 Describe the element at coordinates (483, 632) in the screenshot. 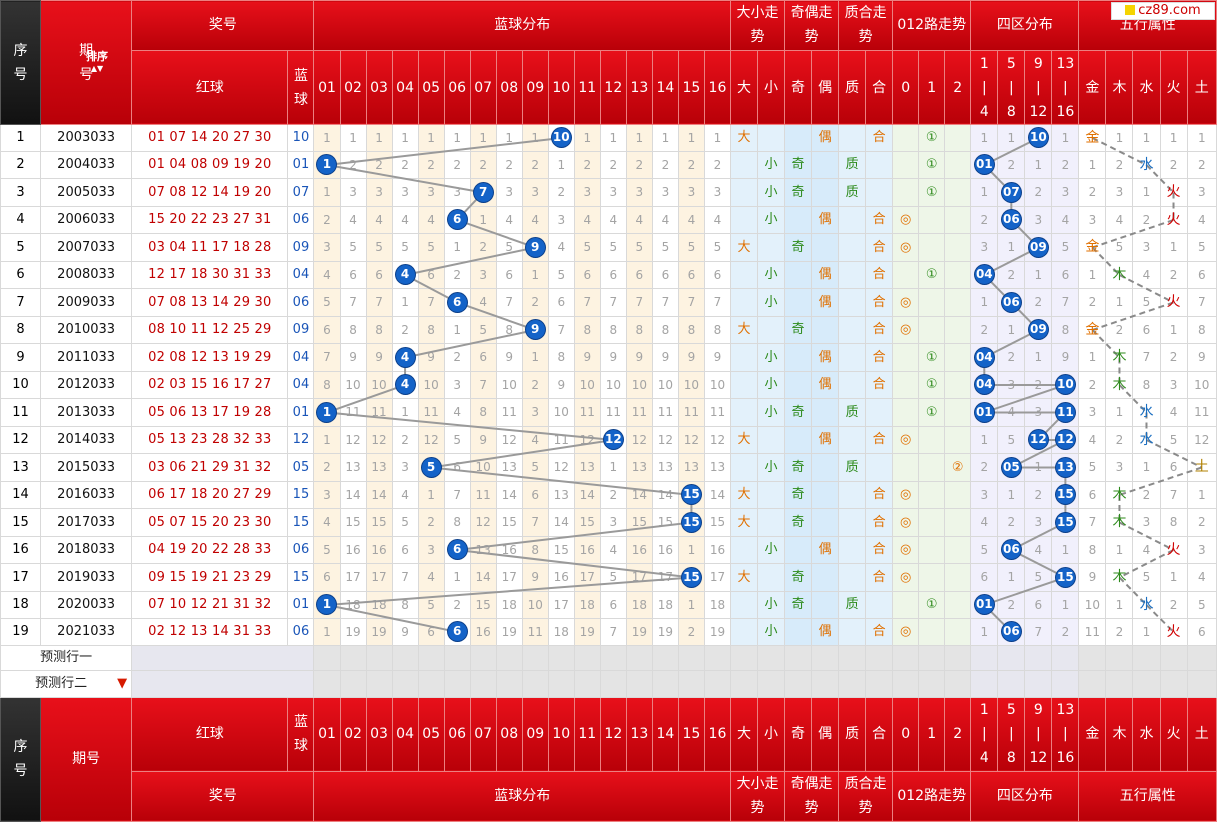

I see `blue-miss: 16` at that location.